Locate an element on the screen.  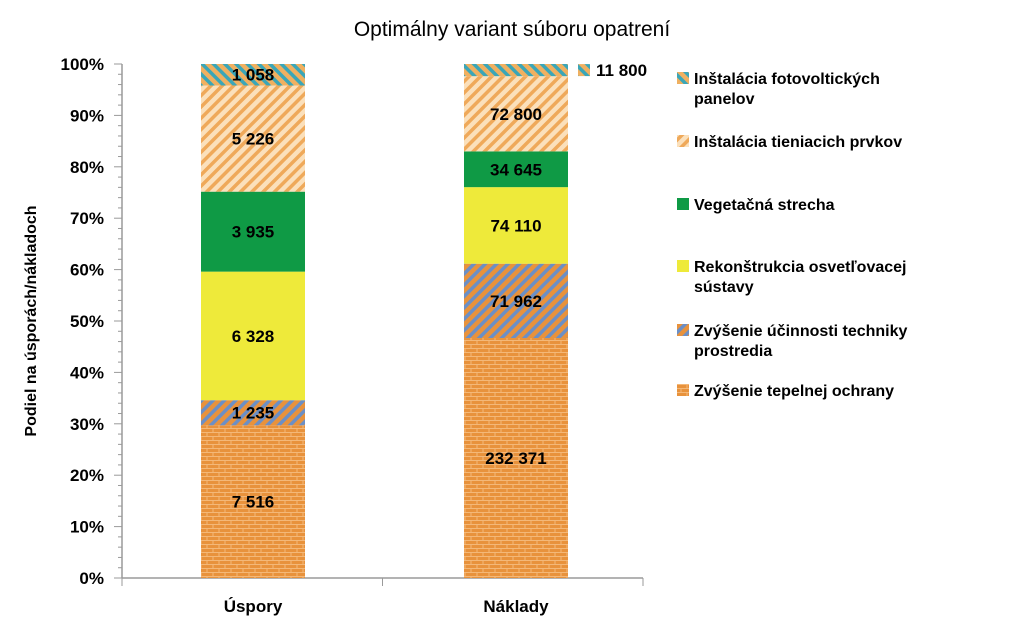
category-label-uspory: Úspory is located at coordinates (253, 606).